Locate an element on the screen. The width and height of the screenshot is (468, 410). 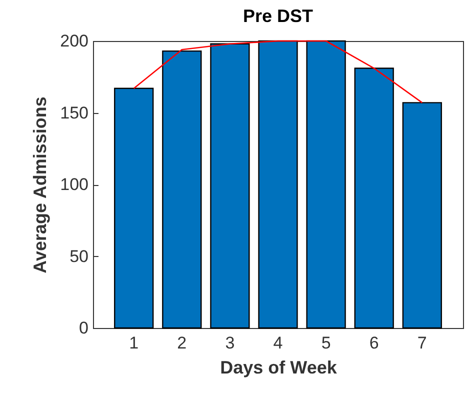
x-axis-title: Days of Week is located at coordinates (279, 368).